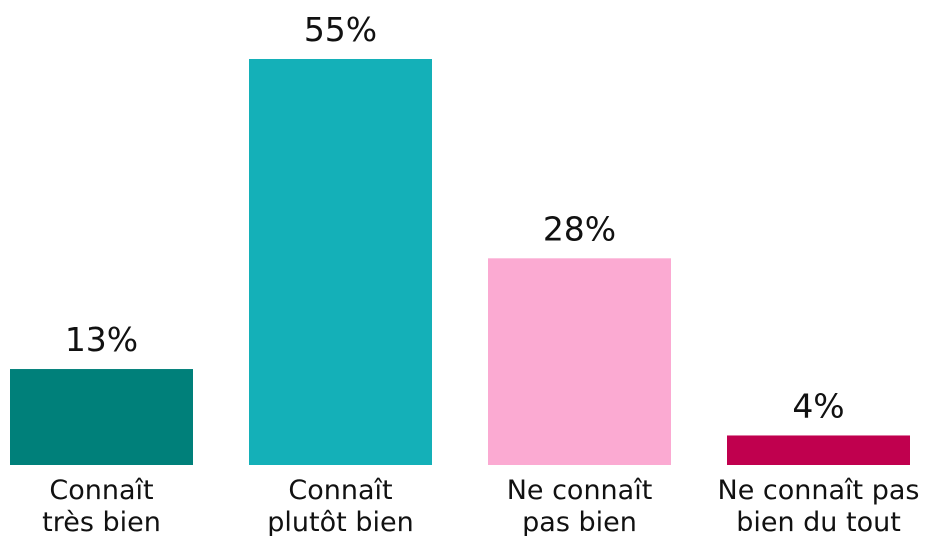  What do you see at coordinates (818, 405) in the screenshot?
I see `value-label: 4%` at bounding box center [818, 405].